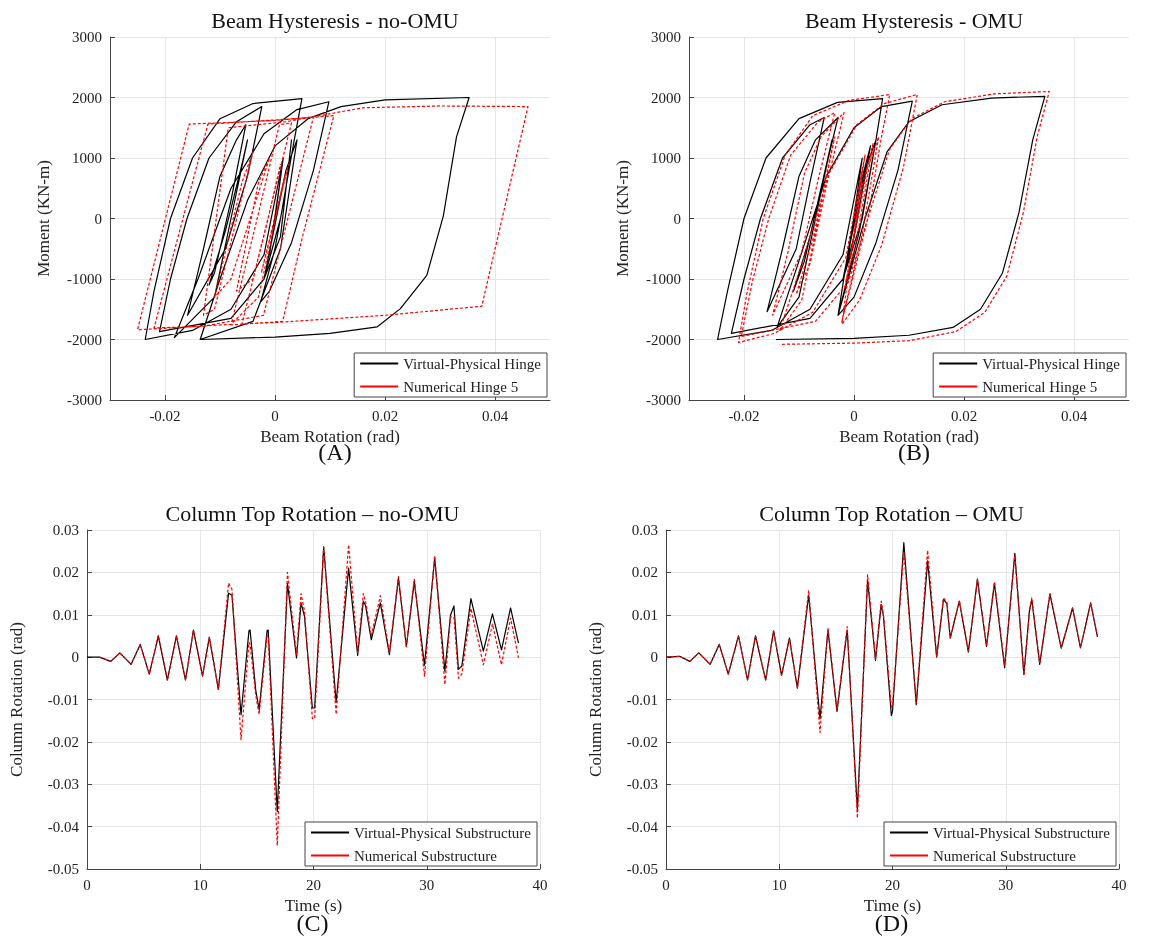  I want to click on chart-title: Beam Hysteresis - no-OMU, so click(335, 20).